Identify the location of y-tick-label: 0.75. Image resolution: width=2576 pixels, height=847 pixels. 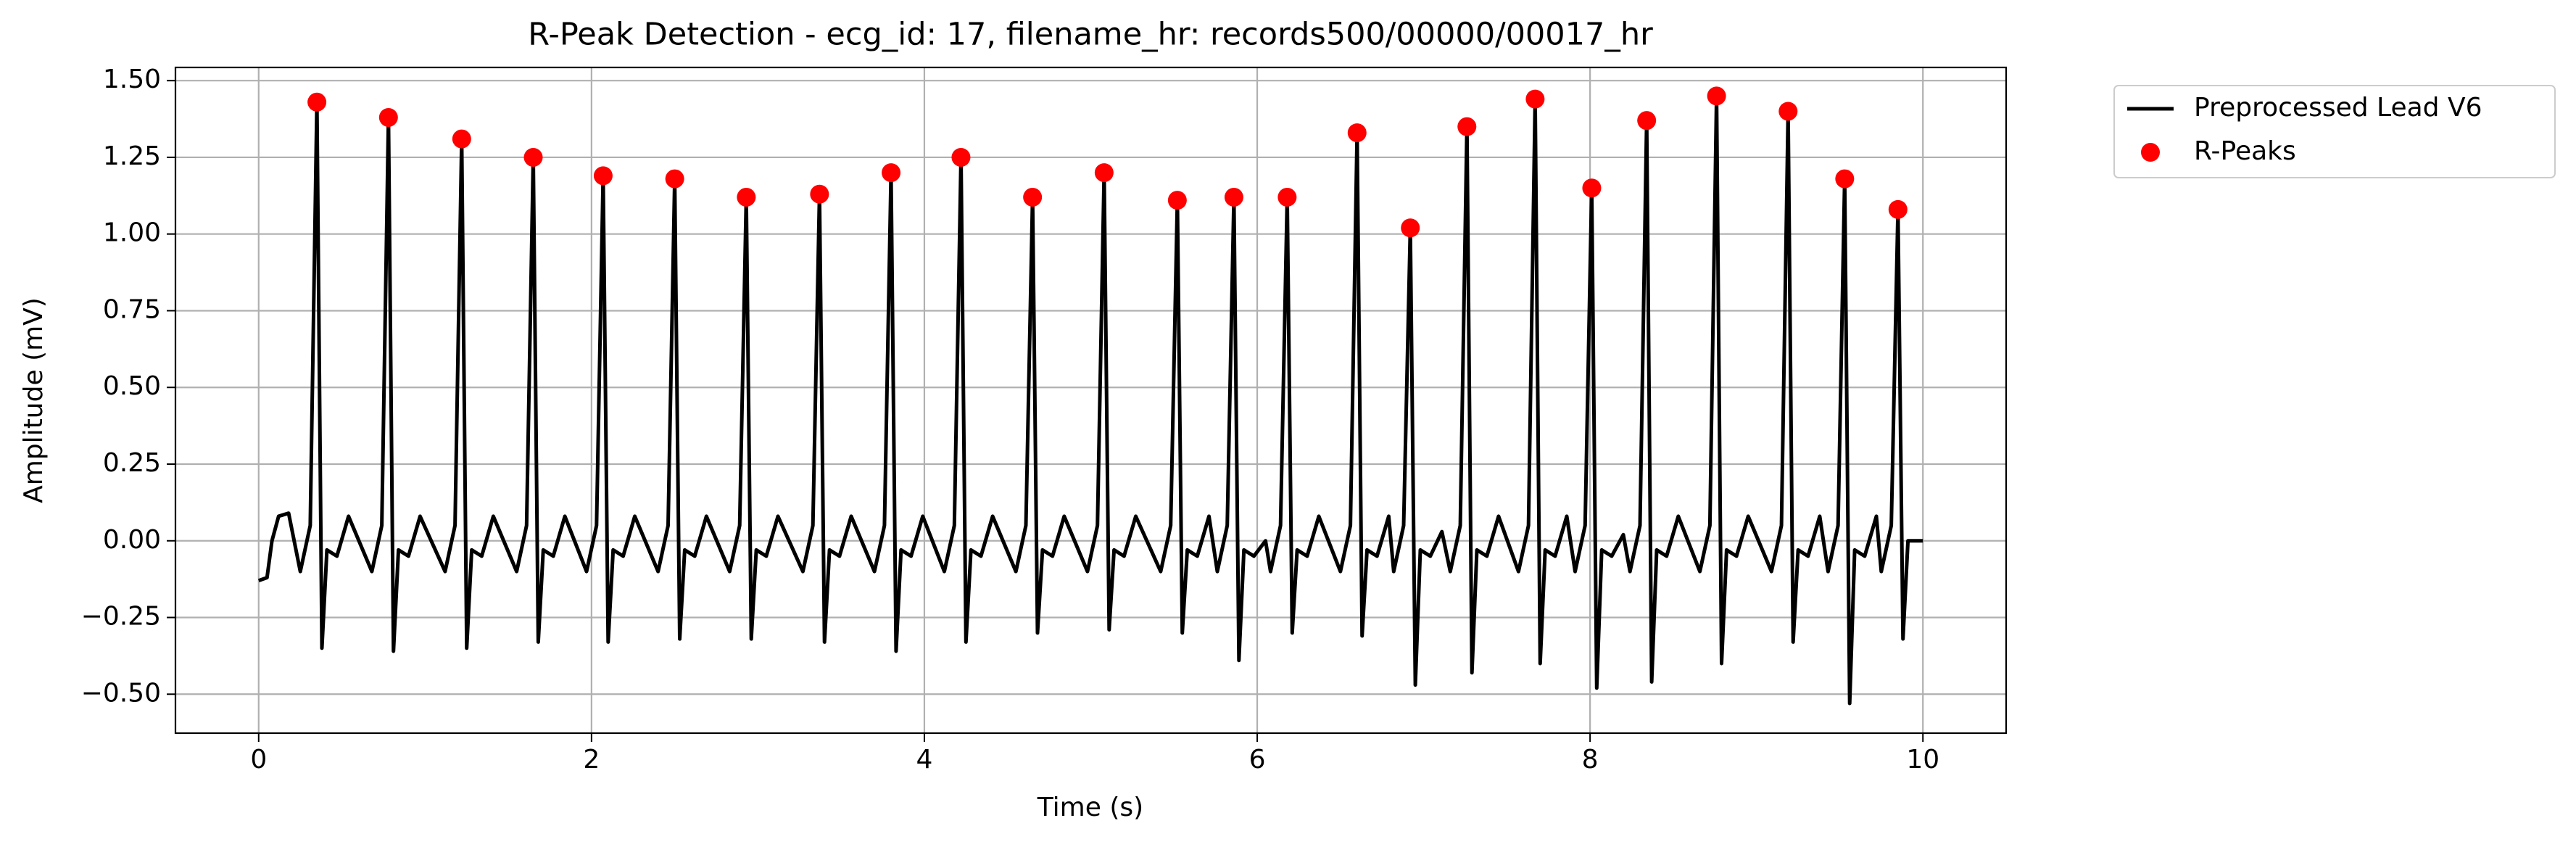
(132, 309).